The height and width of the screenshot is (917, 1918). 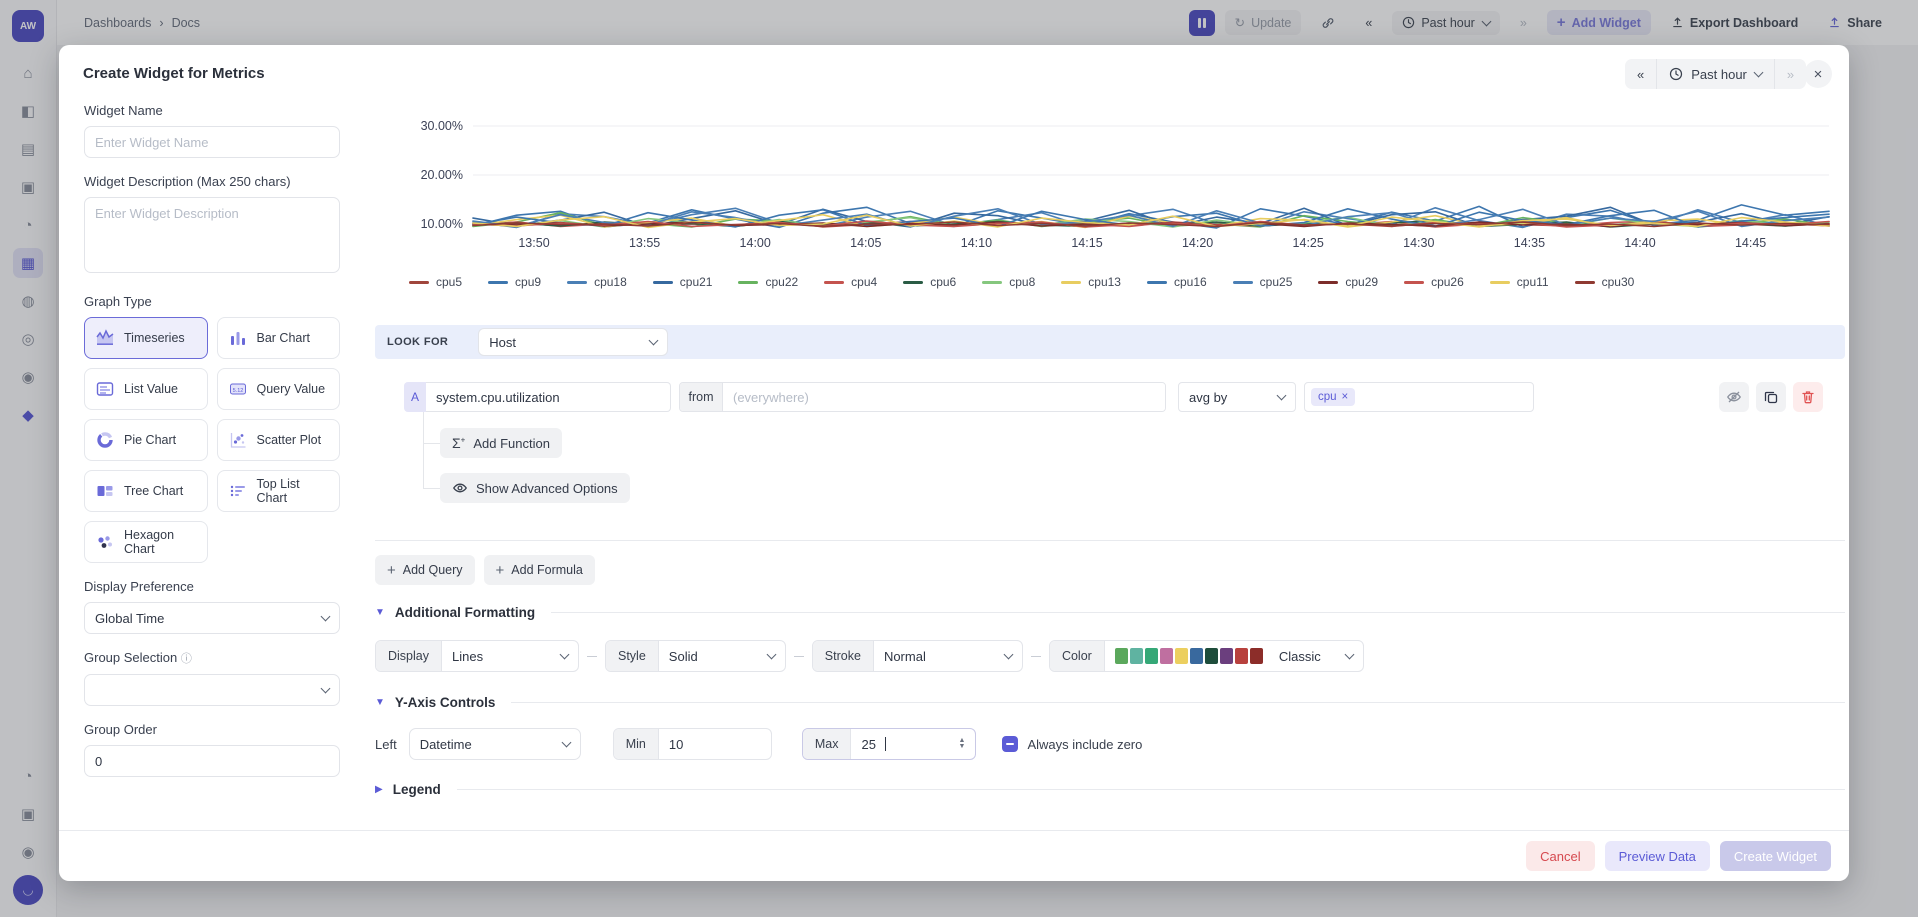 What do you see at coordinates (1775, 856) in the screenshot?
I see `create-widget-button: Create Widget` at bounding box center [1775, 856].